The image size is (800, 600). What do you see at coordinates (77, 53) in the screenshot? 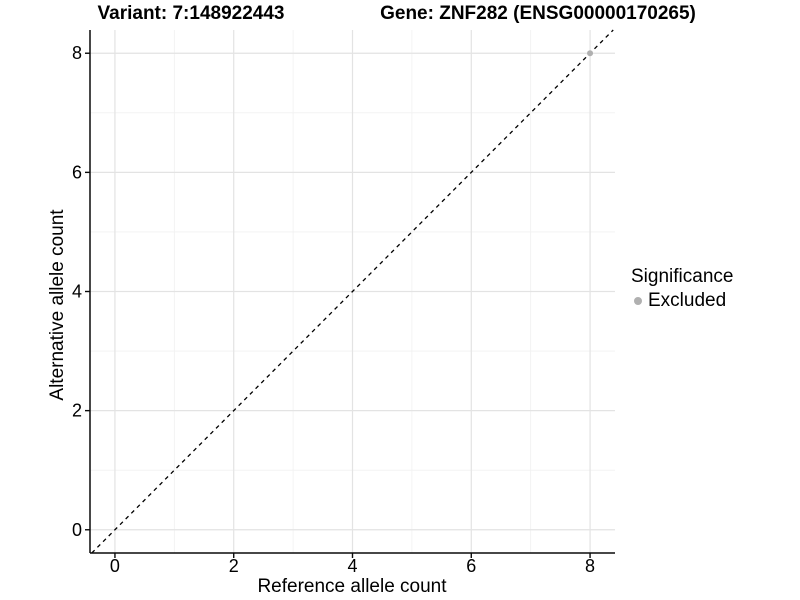
I see `y-tick-label: 8` at bounding box center [77, 53].